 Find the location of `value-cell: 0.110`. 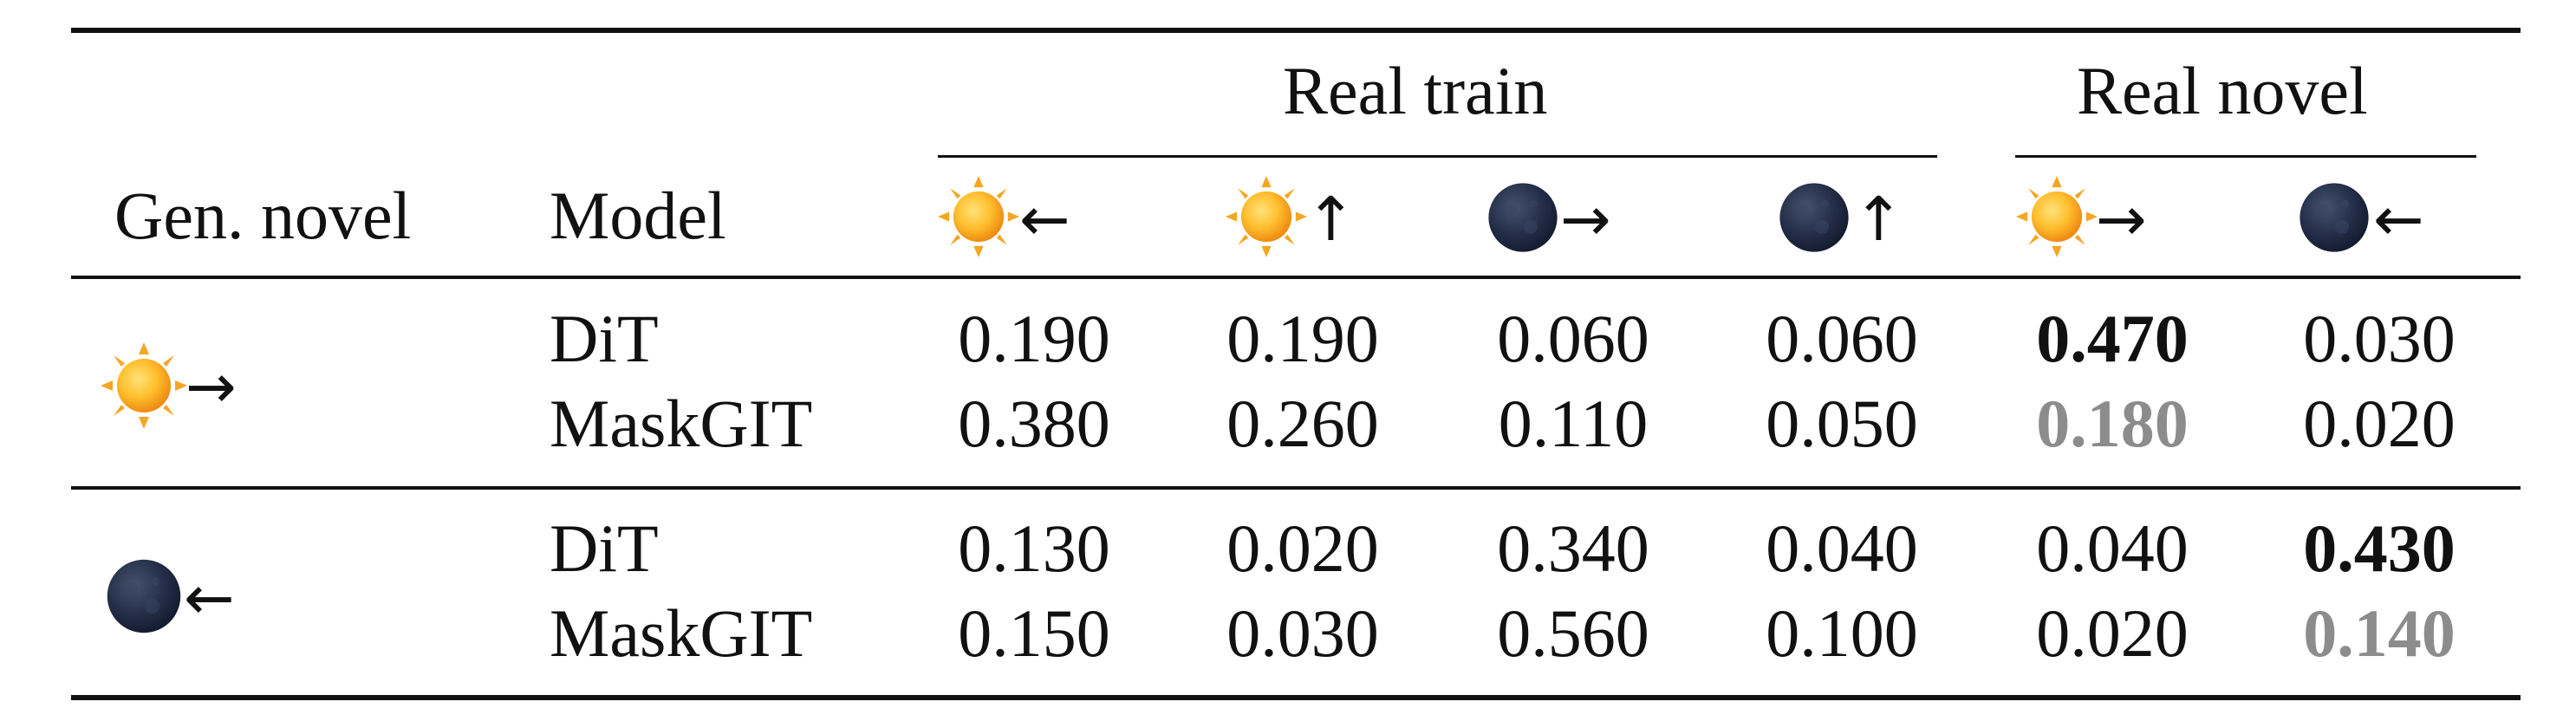

value-cell: 0.110 is located at coordinates (1573, 423).